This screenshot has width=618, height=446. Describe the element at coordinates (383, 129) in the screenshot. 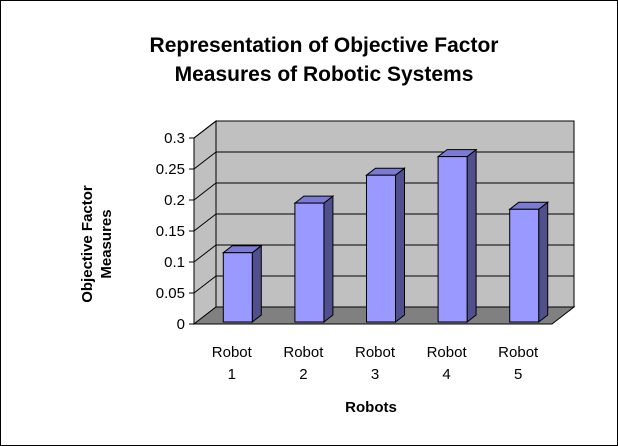

I see `gridline` at that location.